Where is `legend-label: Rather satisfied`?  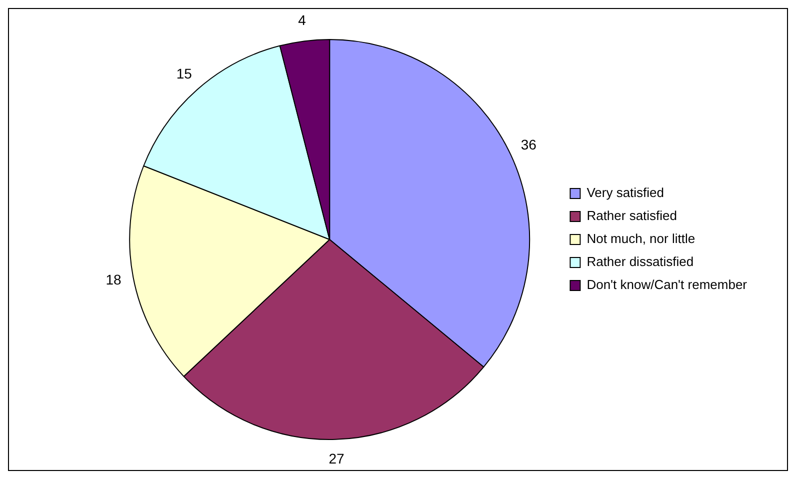
legend-label: Rather satisfied is located at coordinates (632, 216).